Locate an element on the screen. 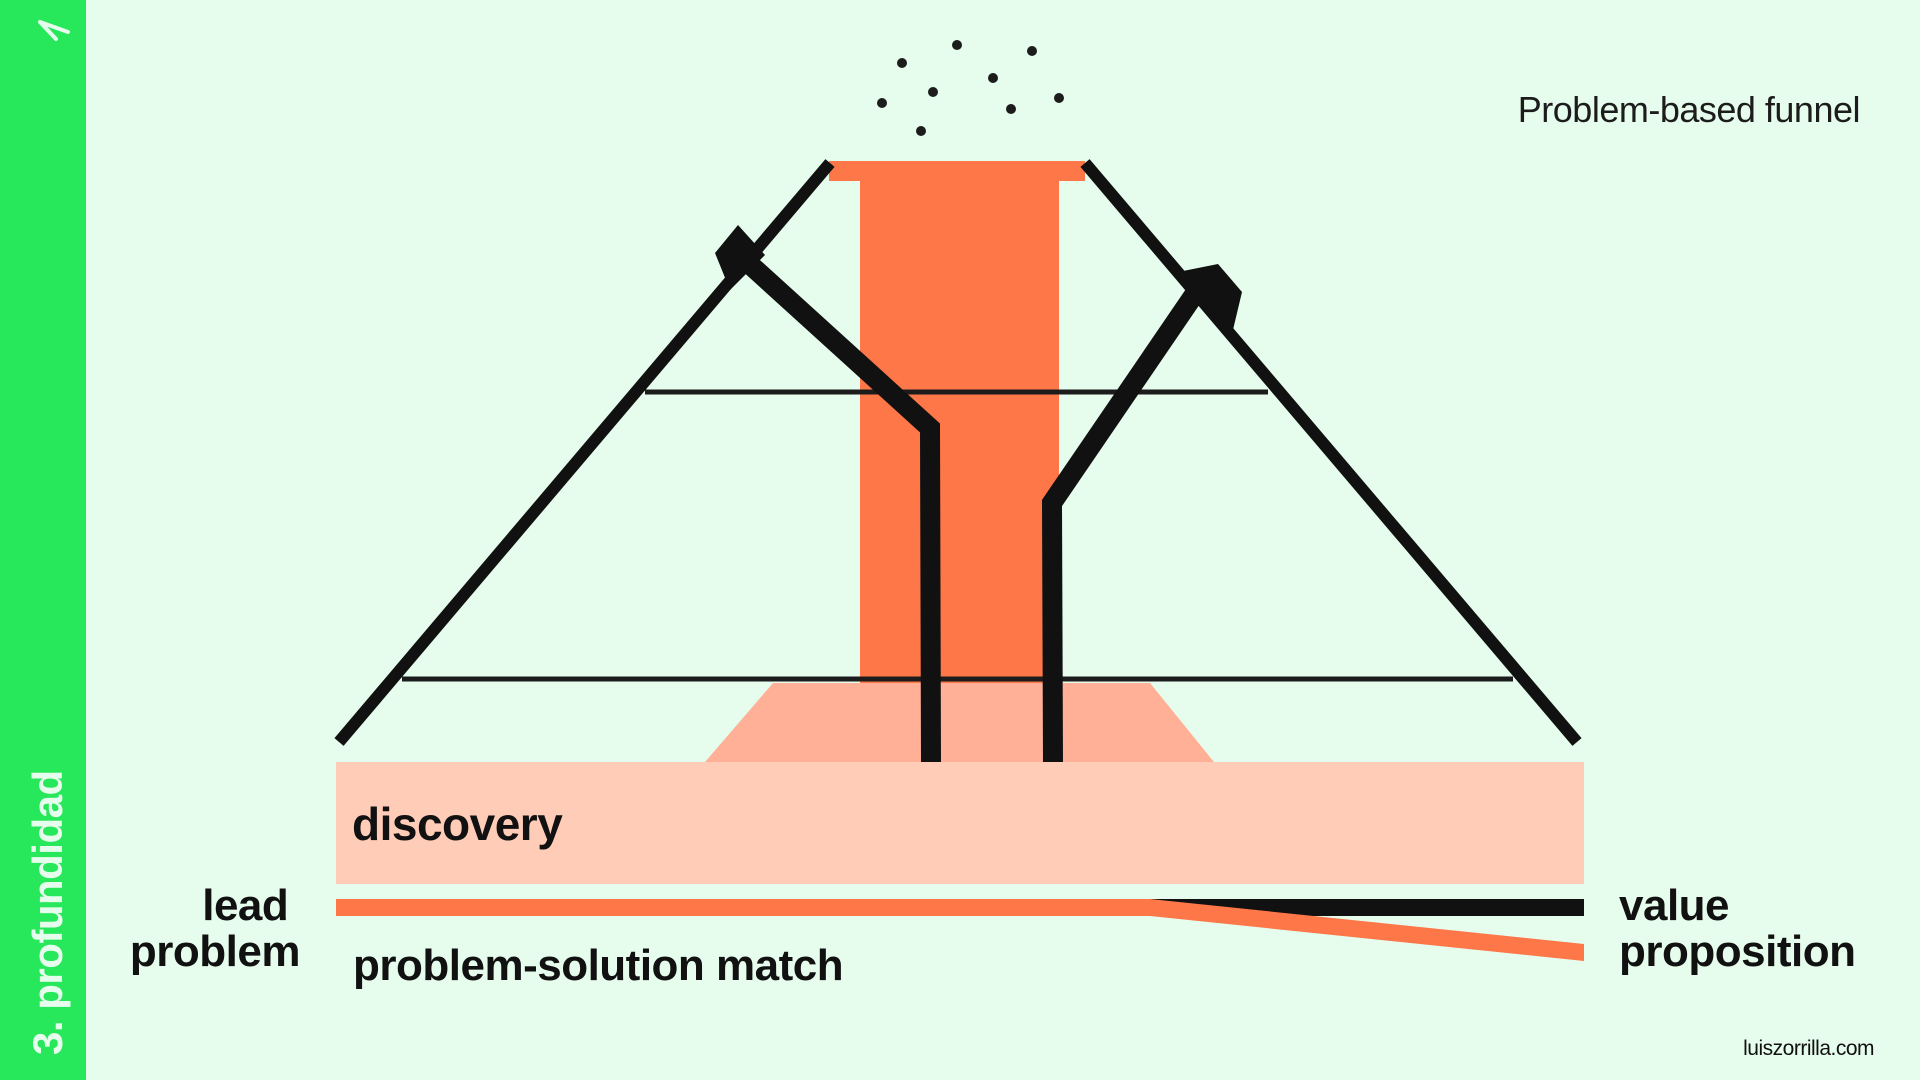 Image resolution: width=1920 pixels, height=1080 pixels. arrow-up-right-icon is located at coordinates (1212, 299).